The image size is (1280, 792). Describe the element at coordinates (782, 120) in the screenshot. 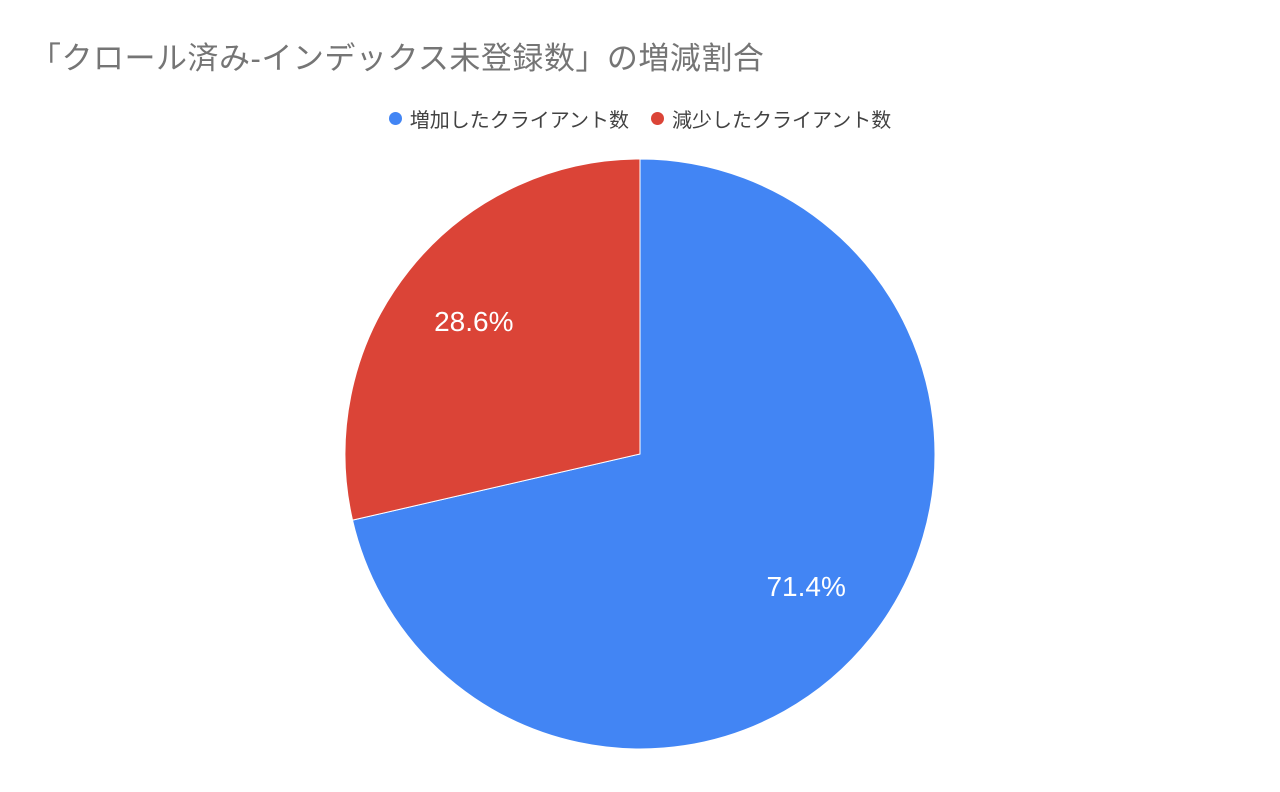

I see `legend-label-decreased-clients: 減少したクライアント数` at that location.